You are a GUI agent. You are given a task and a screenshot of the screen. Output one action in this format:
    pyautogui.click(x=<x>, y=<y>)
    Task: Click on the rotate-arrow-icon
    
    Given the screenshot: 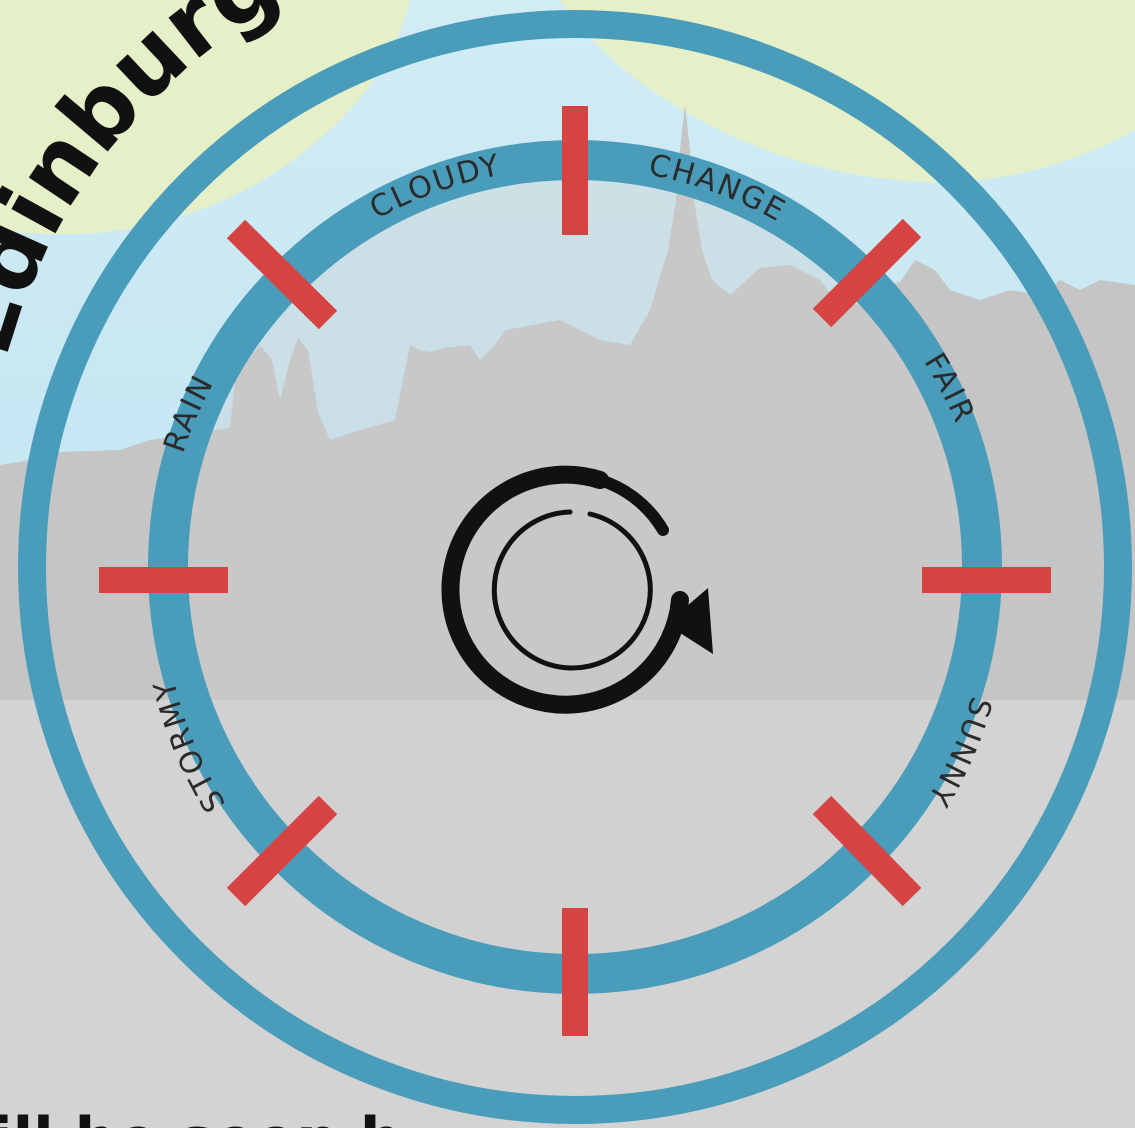 What is the action you would take?
    pyautogui.click(x=577, y=589)
    